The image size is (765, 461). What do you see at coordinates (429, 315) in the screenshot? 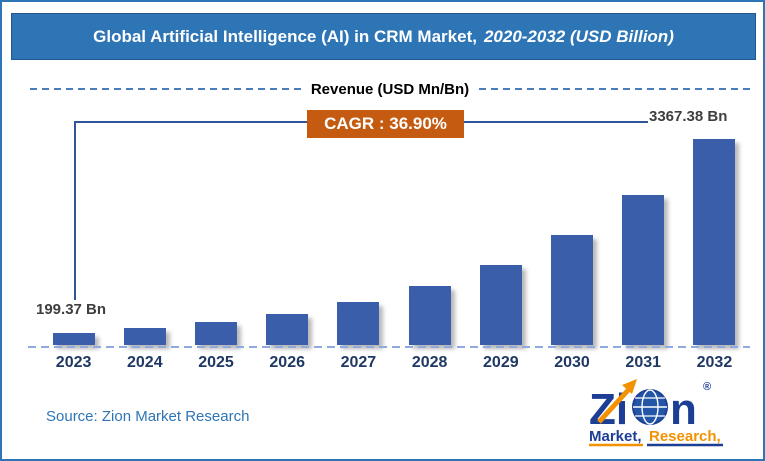
I see `bar-2028` at bounding box center [429, 315].